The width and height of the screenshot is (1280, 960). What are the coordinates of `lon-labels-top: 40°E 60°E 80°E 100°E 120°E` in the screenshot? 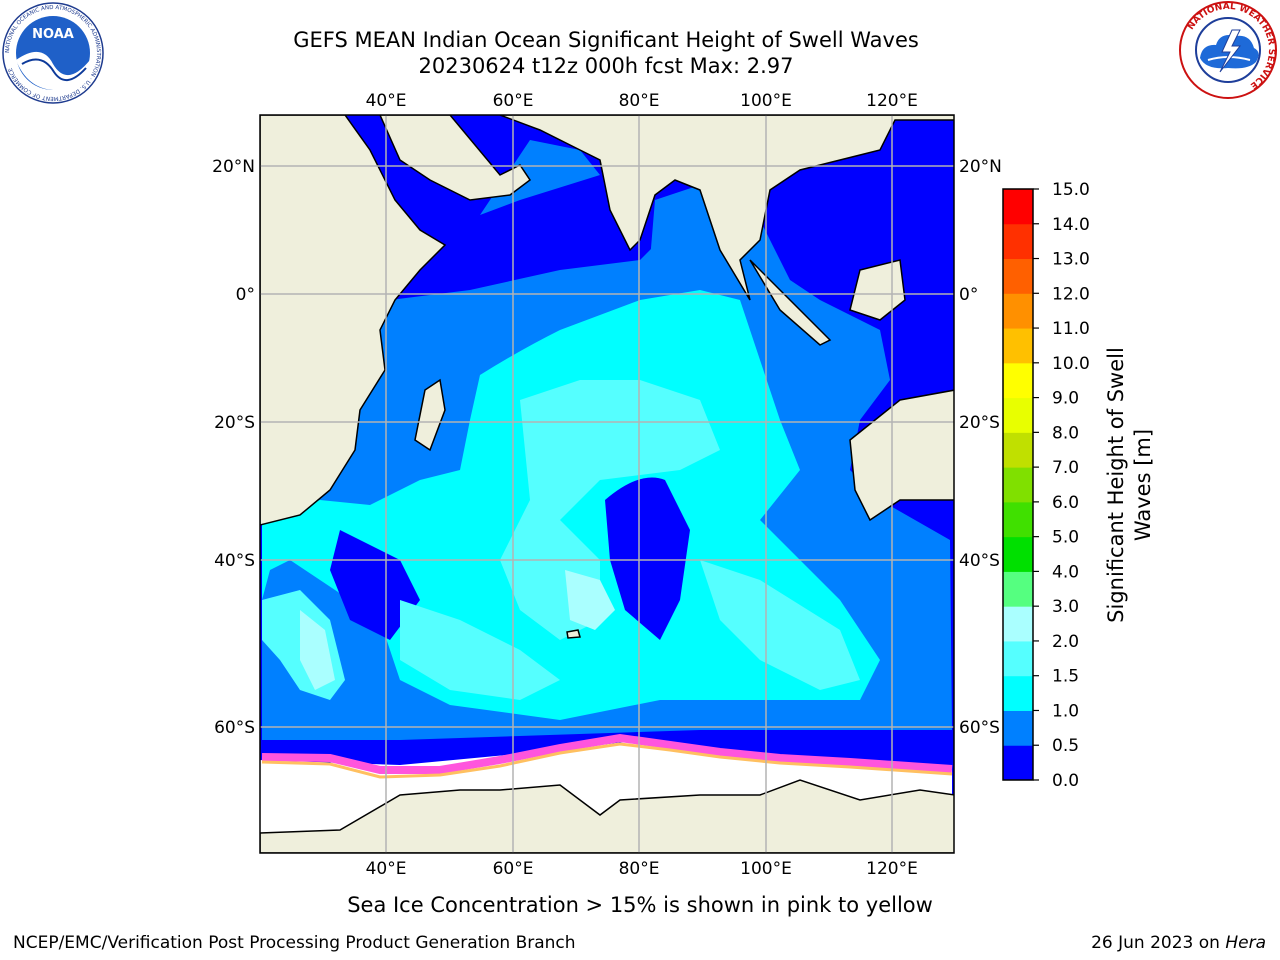 It's located at (642, 101).